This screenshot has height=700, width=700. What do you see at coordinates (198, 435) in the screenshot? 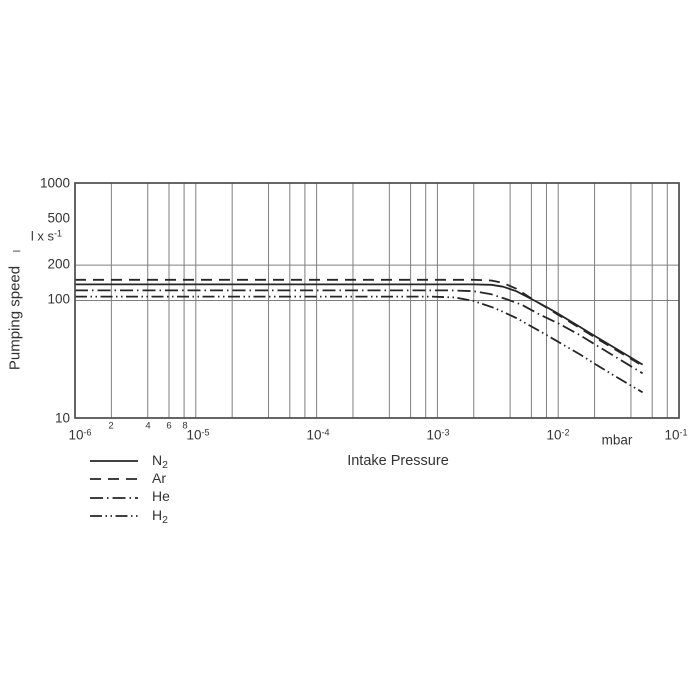
I see `x-tick-1e-5: 10⁻⁵` at bounding box center [198, 435].